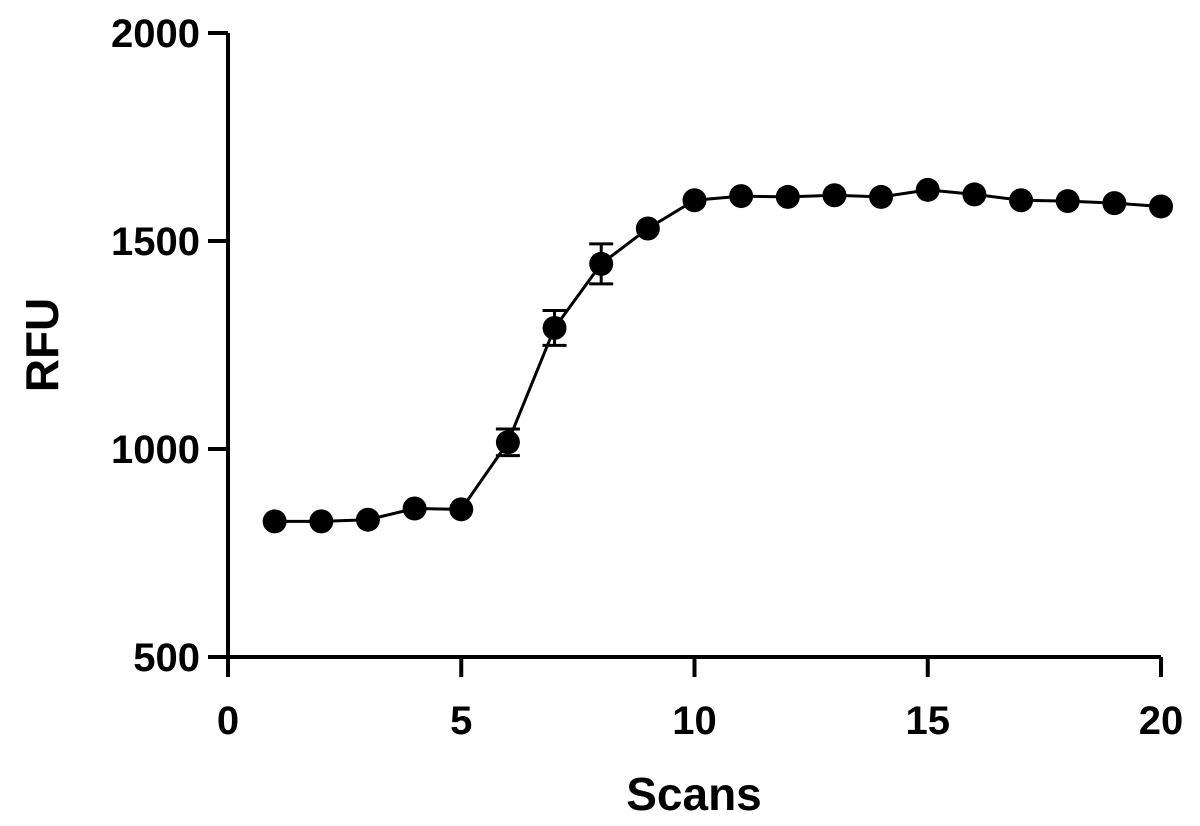 This screenshot has width=1200, height=826. Describe the element at coordinates (155, 242) in the screenshot. I see `y-tick-label: 1500` at that location.